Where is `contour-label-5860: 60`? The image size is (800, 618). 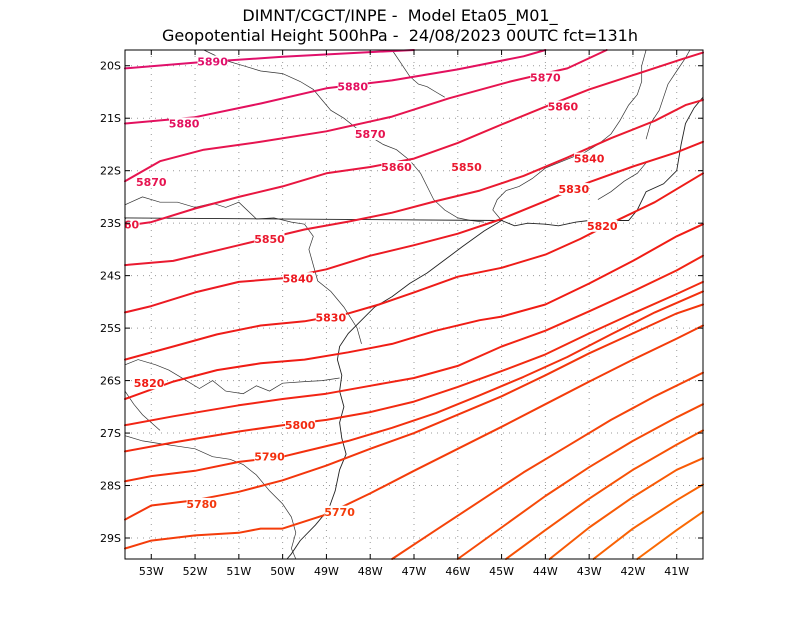
contour-label-5860: 60 is located at coordinates (132, 225).